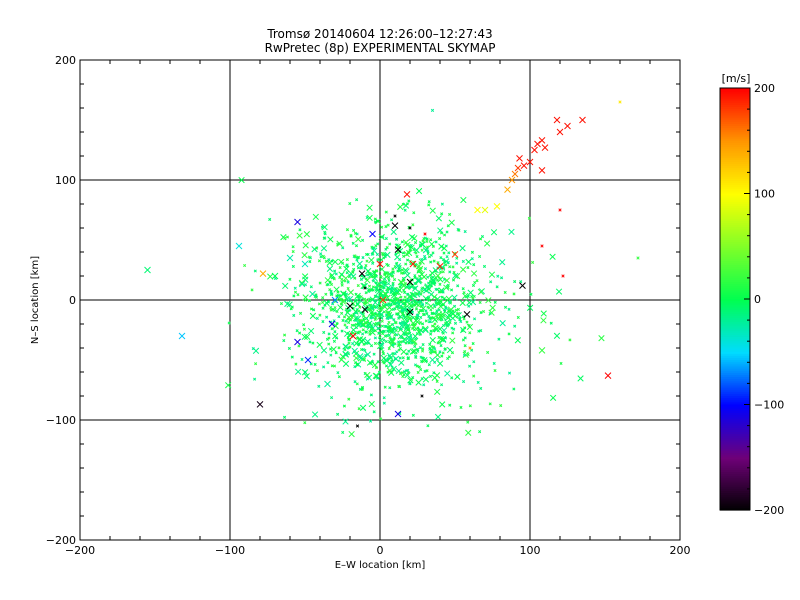 The height and width of the screenshot is (600, 800). What do you see at coordinates (751, 294) in the screenshot?
I see `colorbar: [m/s] 200 100 0 −100 −200` at bounding box center [751, 294].